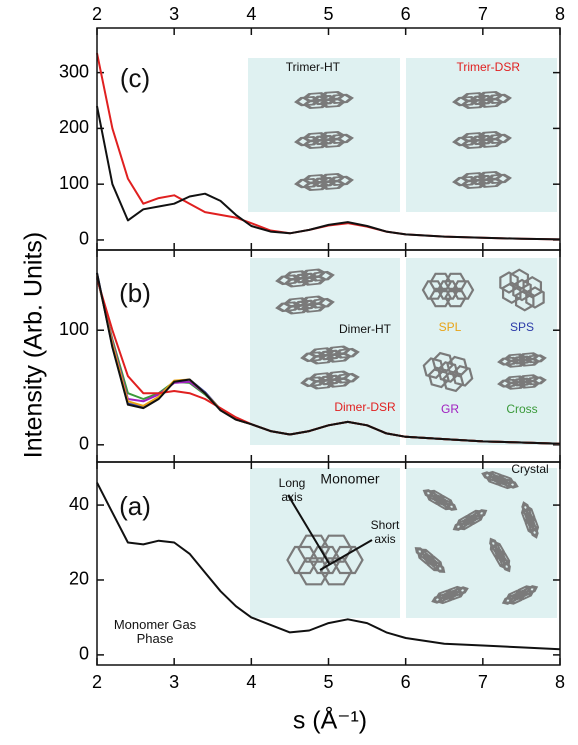 This screenshot has height=745, width=578. Describe the element at coordinates (74, 71) in the screenshot. I see `y-tick-label: 300` at that location.